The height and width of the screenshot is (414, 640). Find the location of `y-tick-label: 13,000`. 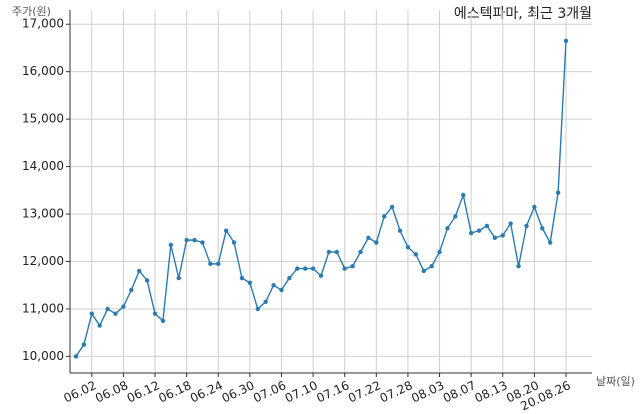

y-tick-label: 13,000 is located at coordinates (43, 214).